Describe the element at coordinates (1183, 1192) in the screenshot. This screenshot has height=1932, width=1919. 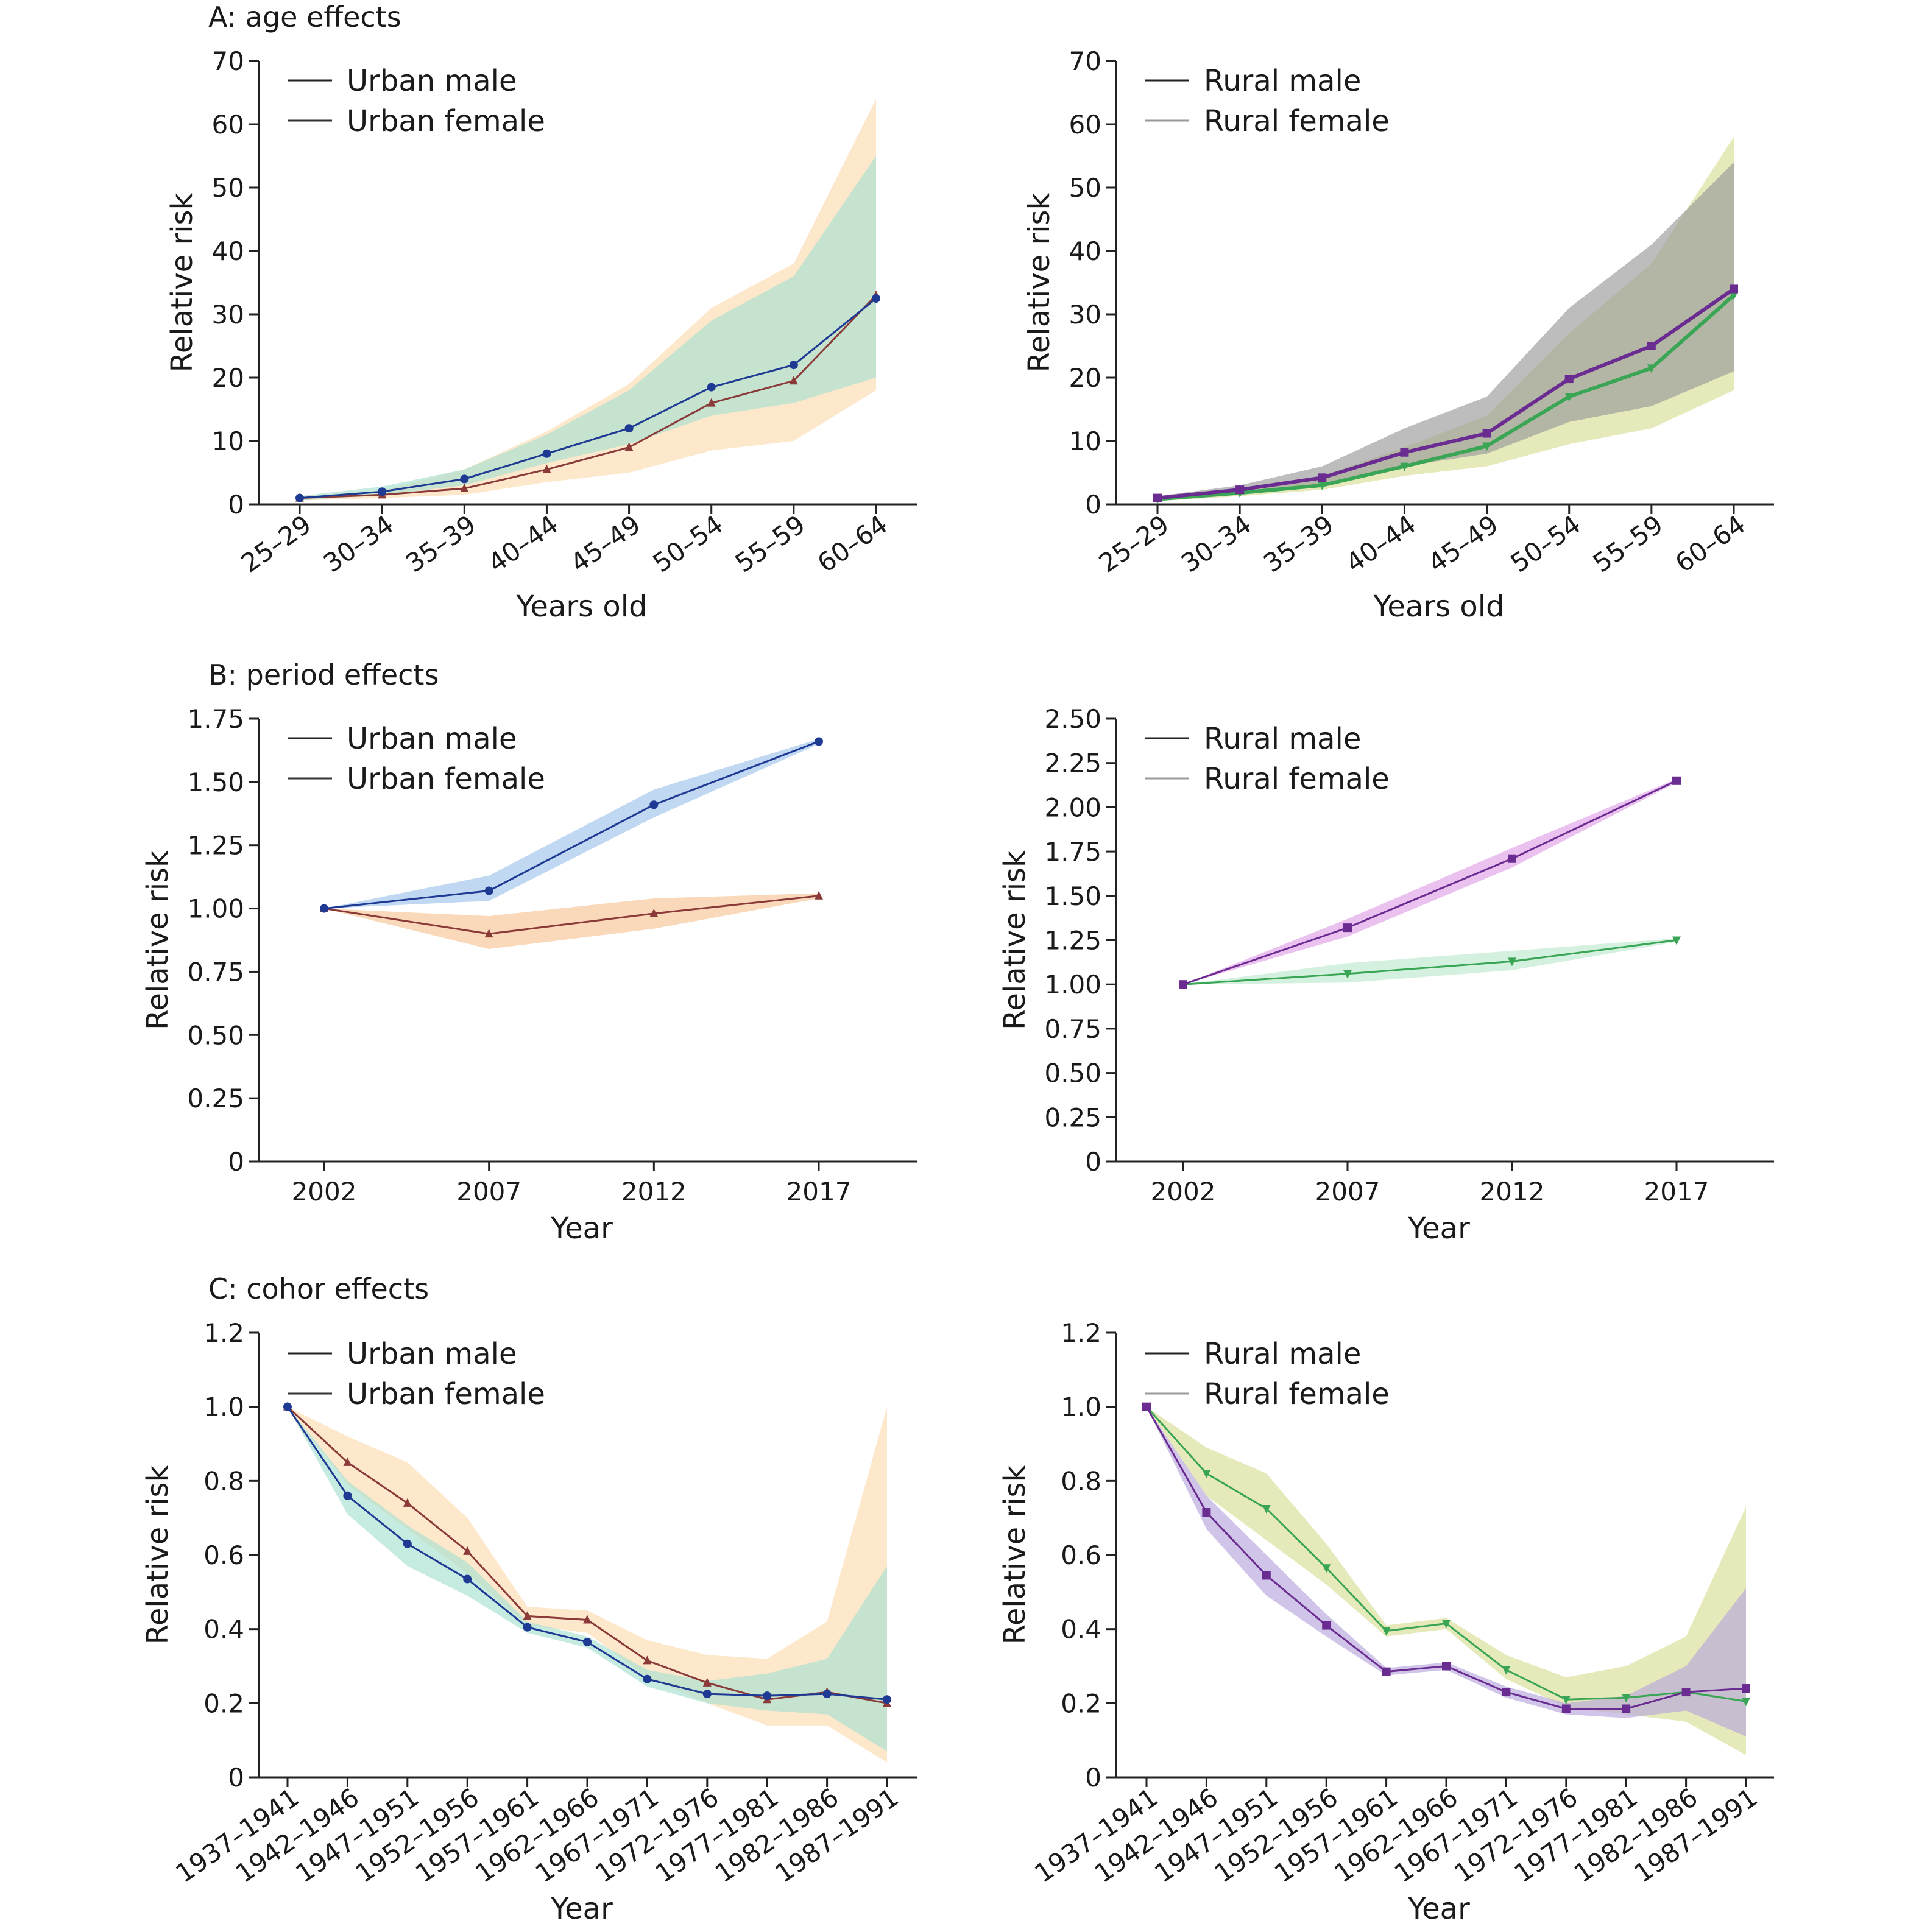
I see `x-tick-label: 2002` at that location.